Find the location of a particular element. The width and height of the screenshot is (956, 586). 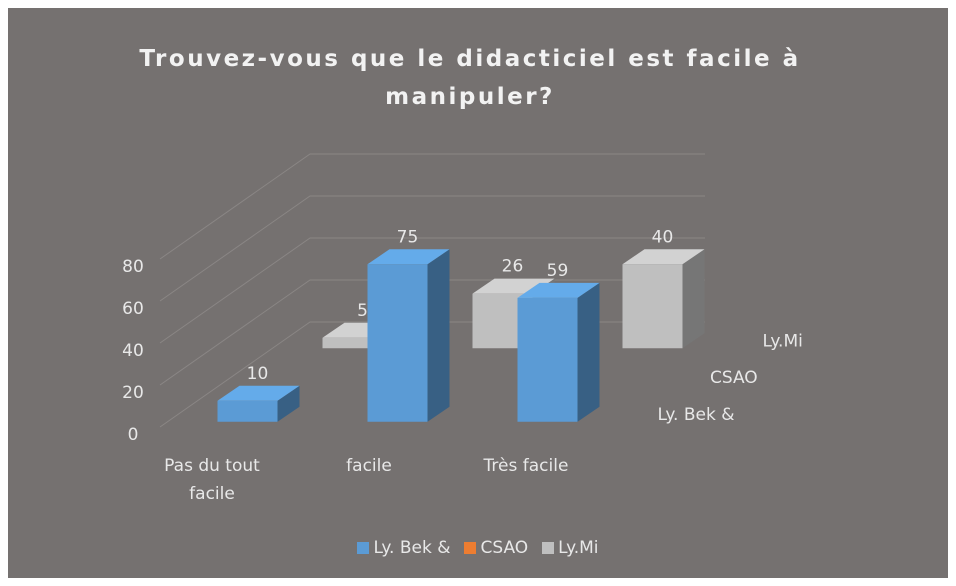

x-tick-label: facile is located at coordinates (369, 466).